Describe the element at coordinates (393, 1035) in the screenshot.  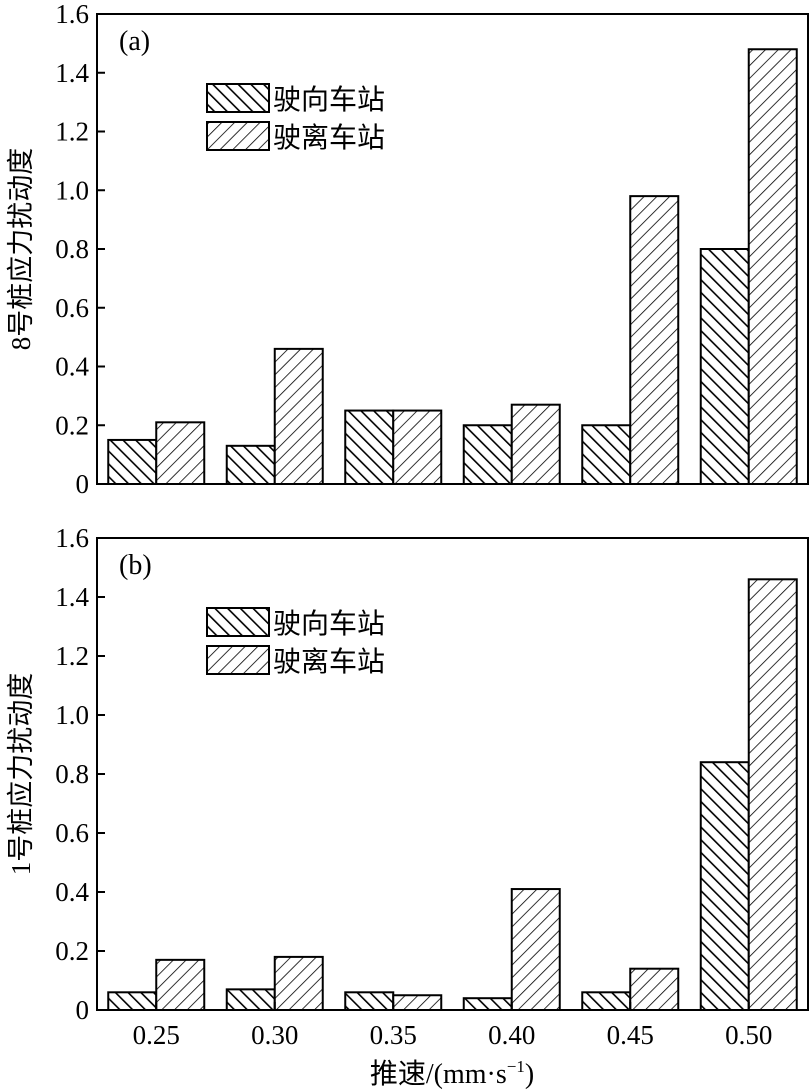
I see `x-tick-label: 0.35` at that location.